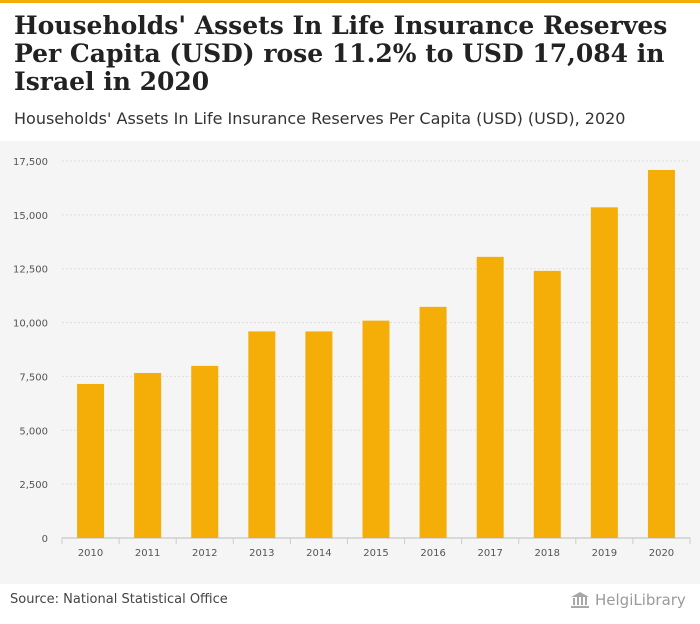 This screenshot has height=624, width=700. What do you see at coordinates (432, 553) in the screenshot?
I see `x-tick-label: 2016` at bounding box center [432, 553].